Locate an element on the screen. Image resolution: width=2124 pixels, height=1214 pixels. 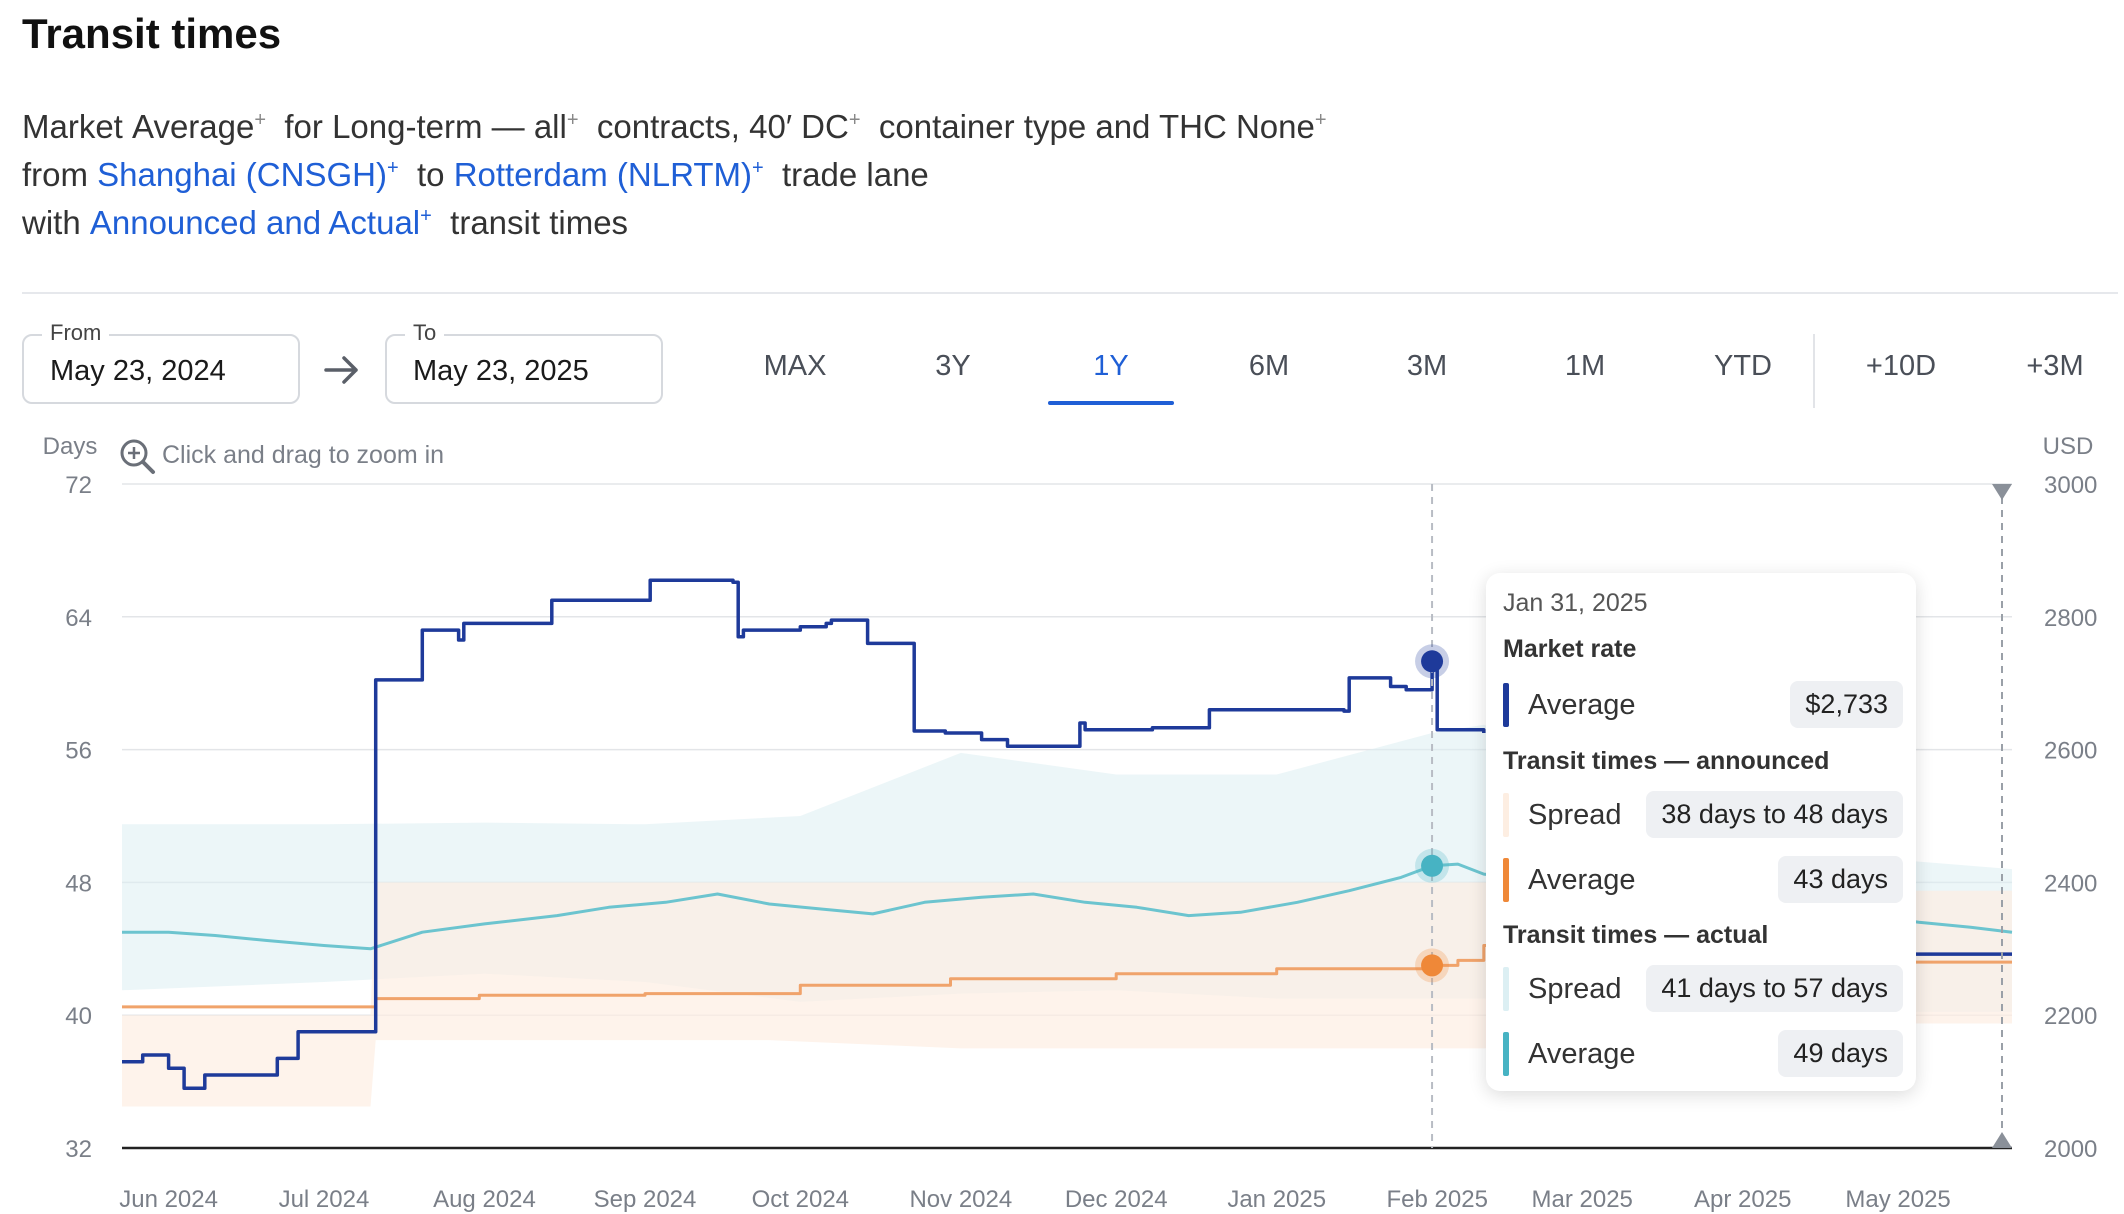
actual-average-line is located at coordinates (1067, 906).